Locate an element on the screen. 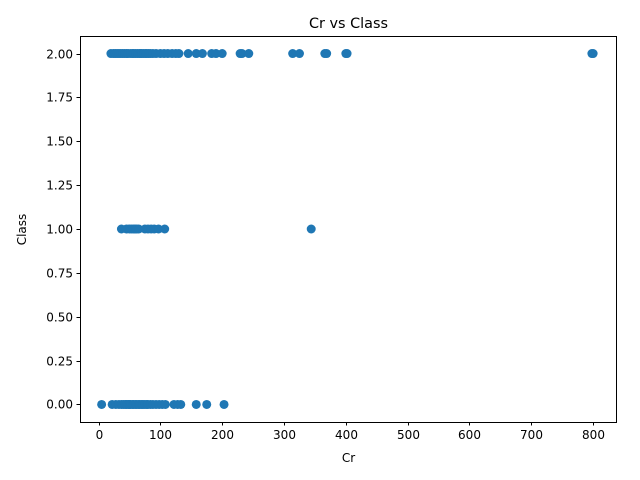 The width and height of the screenshot is (640, 480). y-tick-label: 2.00 is located at coordinates (59, 55).